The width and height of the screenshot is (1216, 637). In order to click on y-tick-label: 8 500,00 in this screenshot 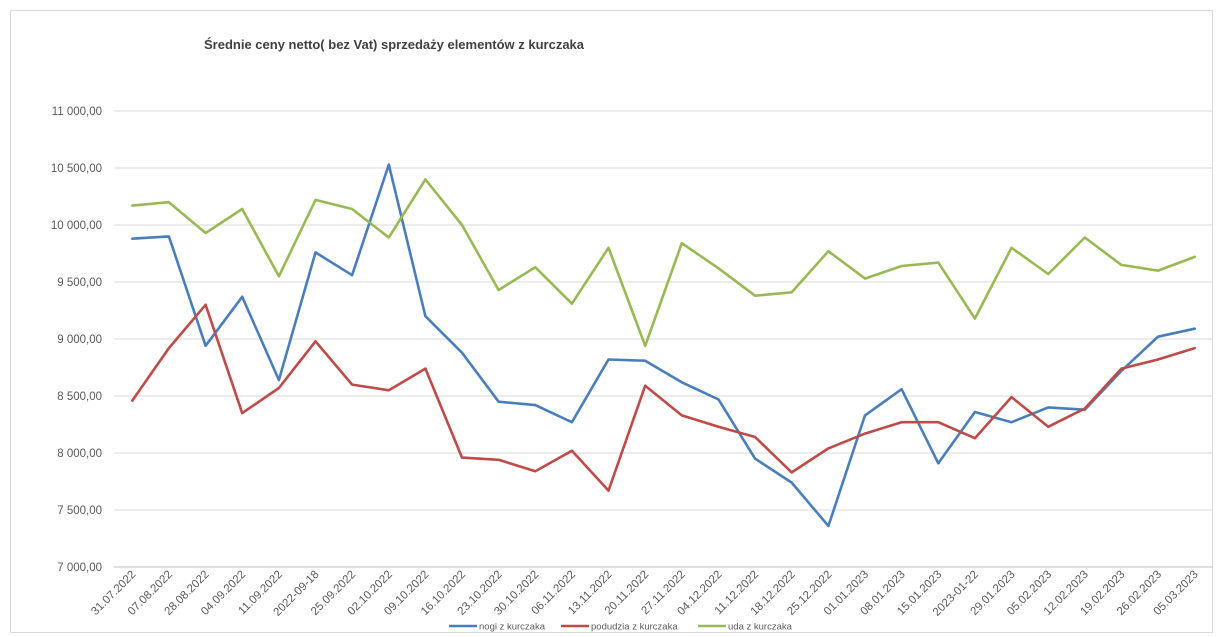, I will do `click(79, 397)`.